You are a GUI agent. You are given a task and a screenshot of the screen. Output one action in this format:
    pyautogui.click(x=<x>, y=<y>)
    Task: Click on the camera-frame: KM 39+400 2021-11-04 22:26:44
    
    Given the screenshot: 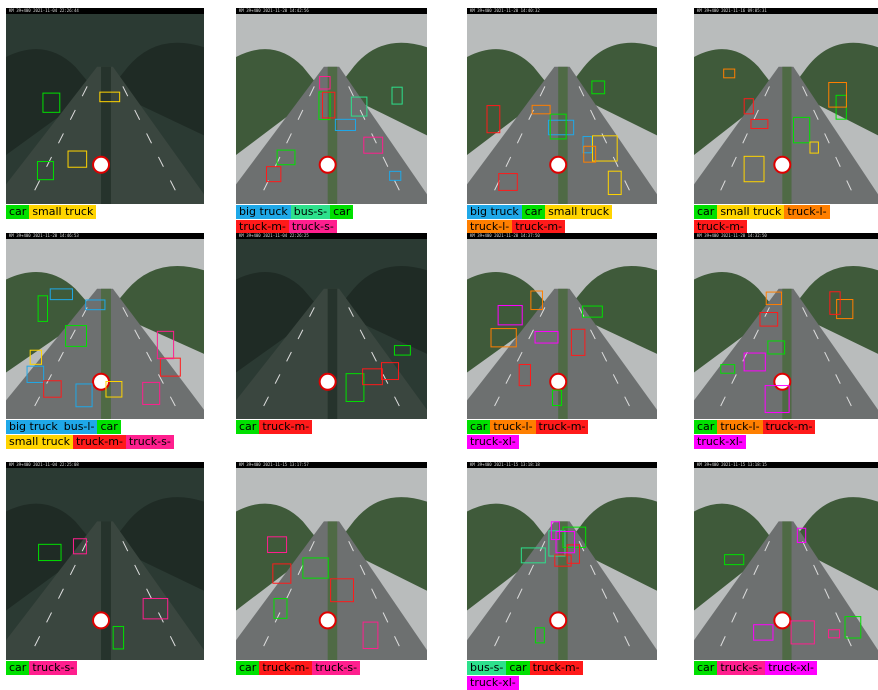 What is the action you would take?
    pyautogui.click(x=105, y=106)
    